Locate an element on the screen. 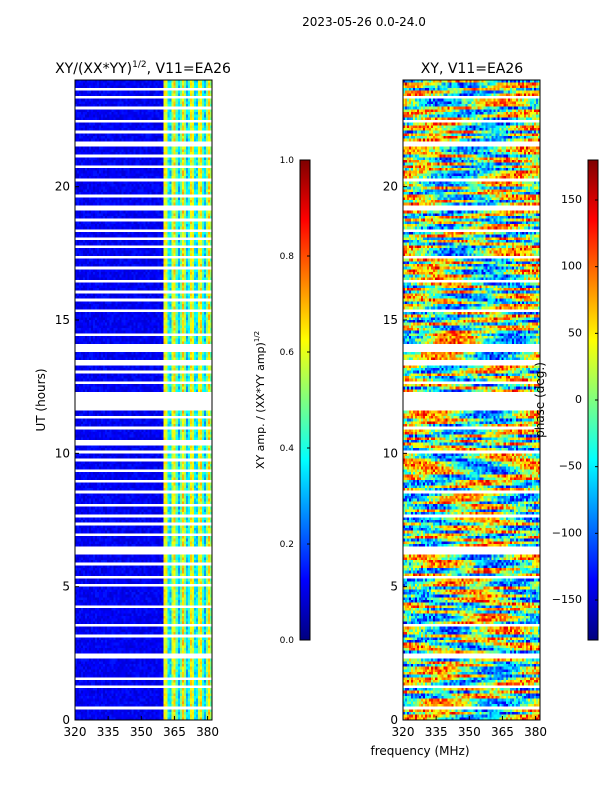 Image resolution: width=600 pixels, height=800 pixels. amplitude-y-tick-label: 20 is located at coordinates (62, 187).